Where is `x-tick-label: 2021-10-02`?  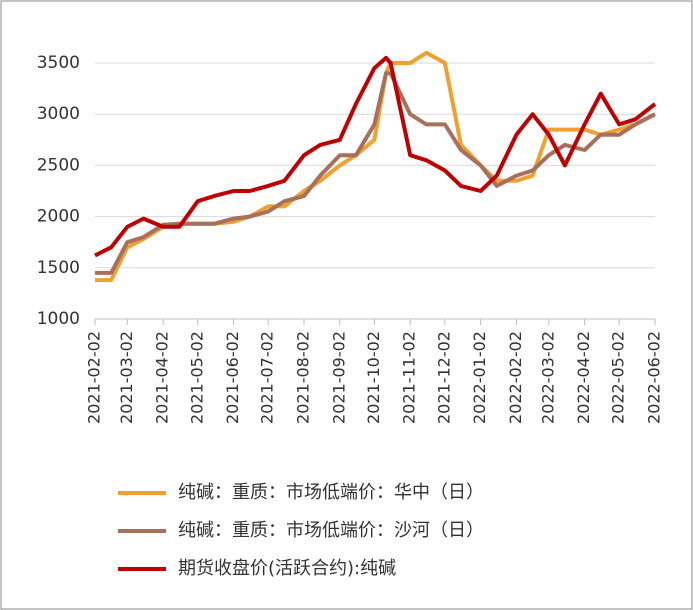
x-tick-label: 2021-10-02 is located at coordinates (373, 377).